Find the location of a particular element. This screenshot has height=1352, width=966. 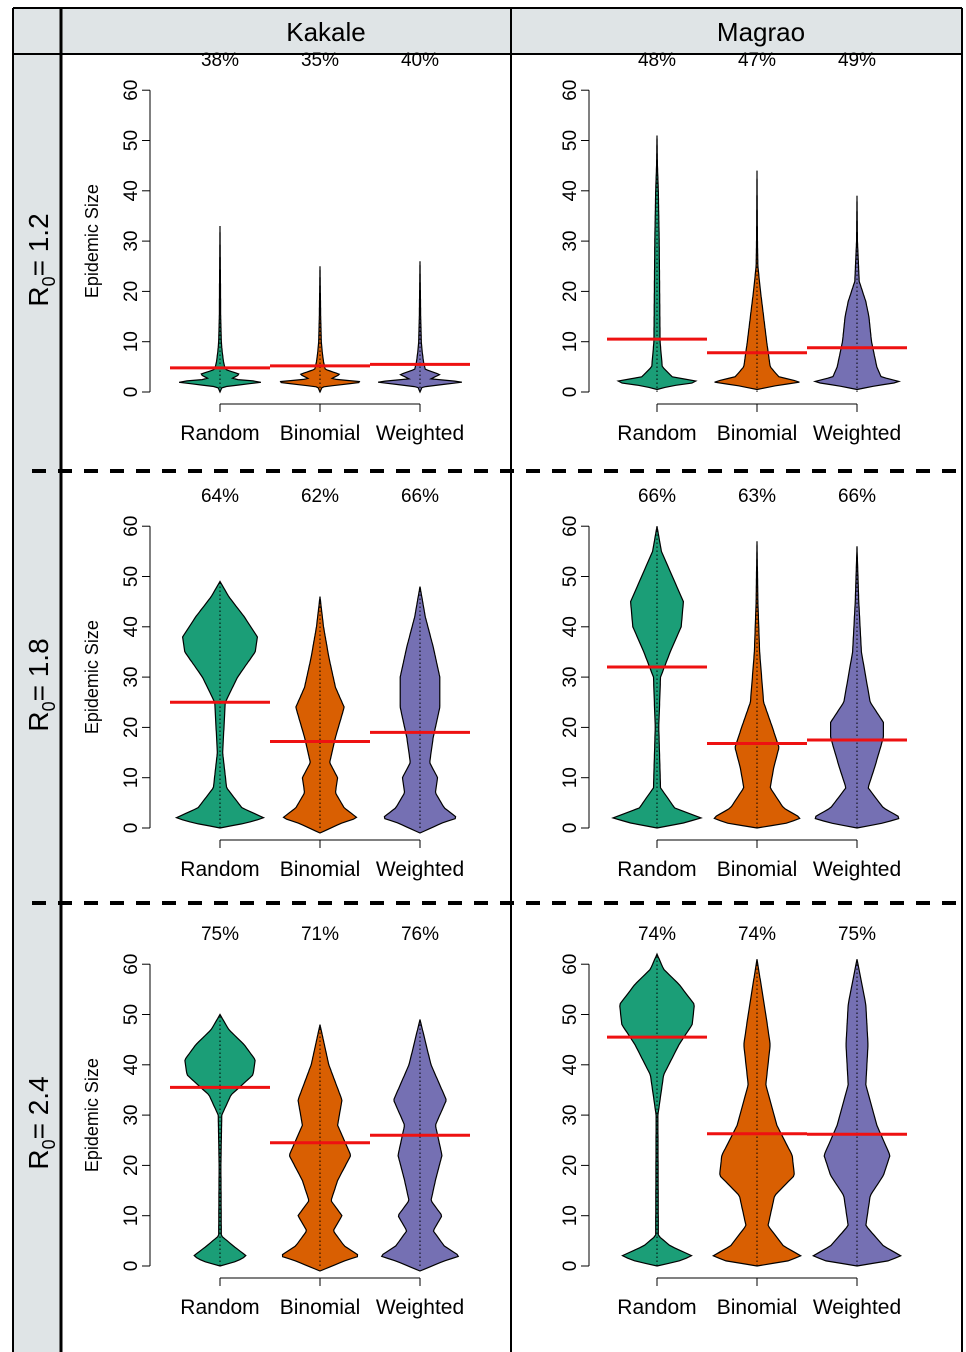

percent-label: 47% is located at coordinates (757, 60).